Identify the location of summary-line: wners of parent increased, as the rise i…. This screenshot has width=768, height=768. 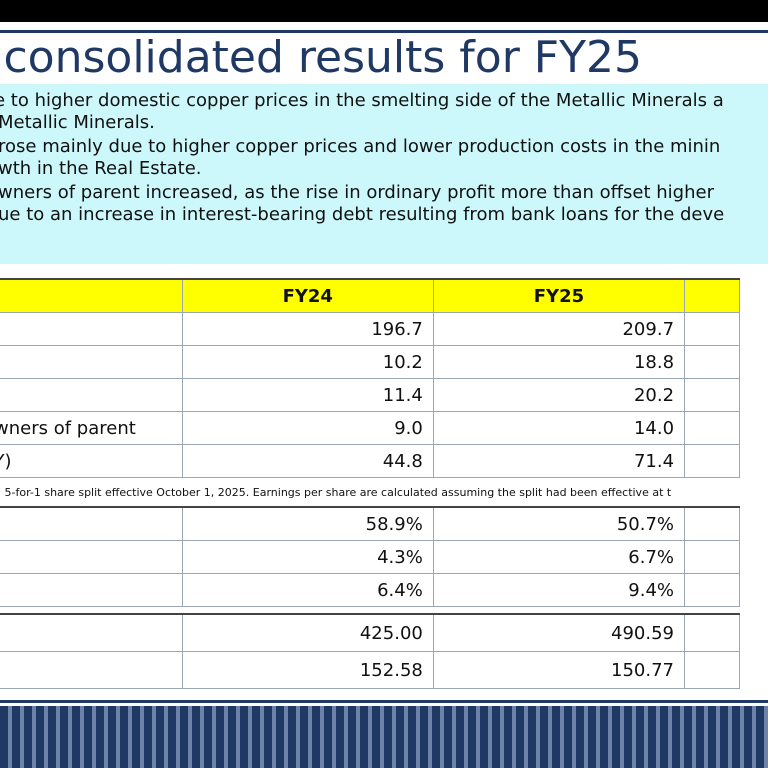
(357, 192).